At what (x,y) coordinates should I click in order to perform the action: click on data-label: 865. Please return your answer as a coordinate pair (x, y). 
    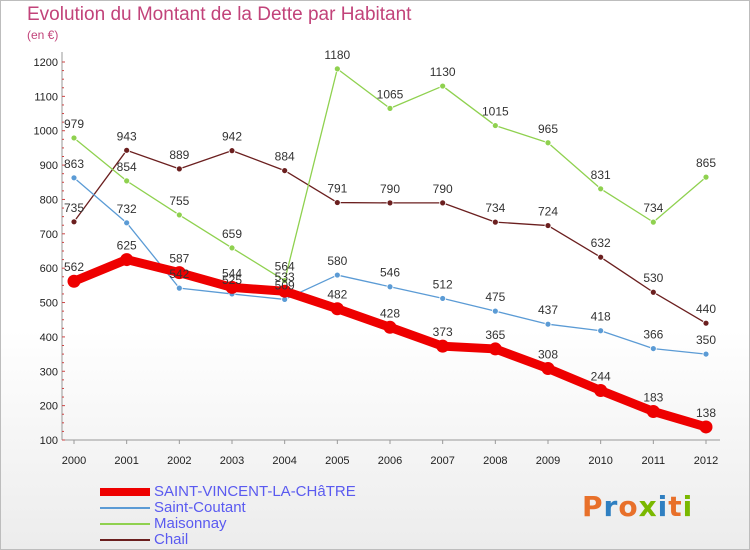
    Looking at the image, I should click on (706, 163).